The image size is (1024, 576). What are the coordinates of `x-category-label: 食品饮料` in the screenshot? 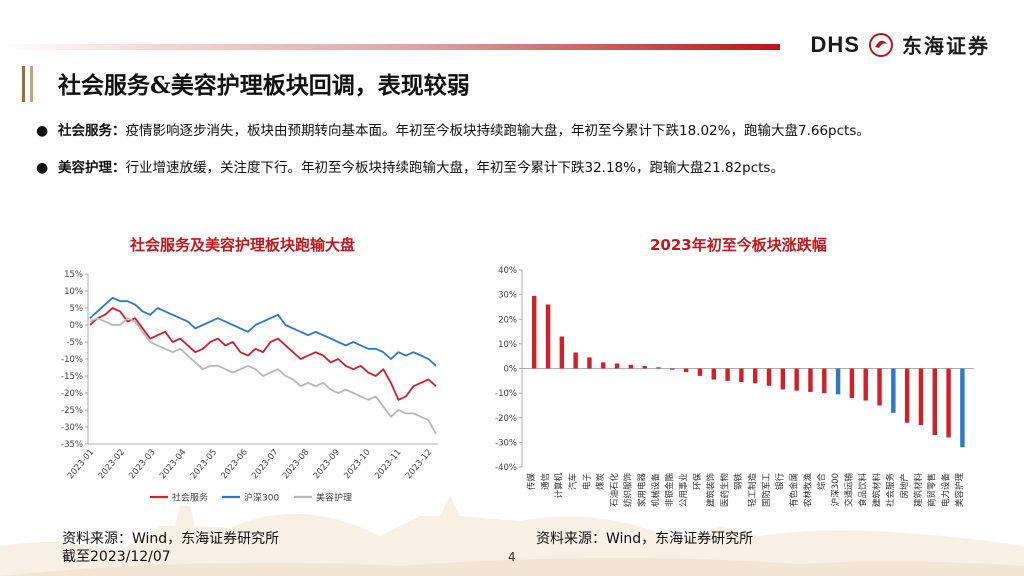 It's located at (863, 490).